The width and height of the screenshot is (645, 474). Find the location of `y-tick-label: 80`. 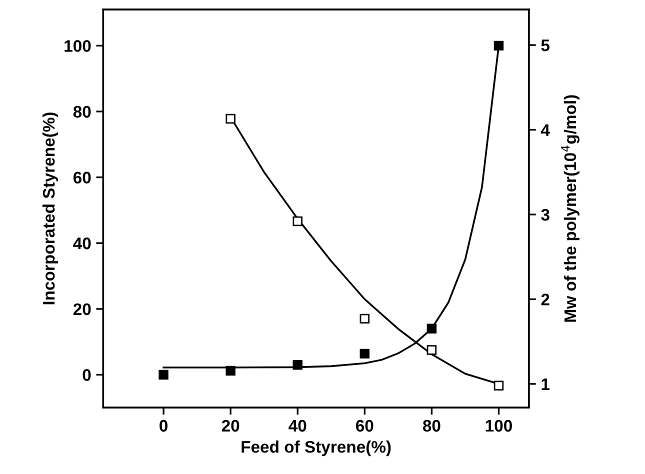

y-tick-label: 80 is located at coordinates (82, 112).